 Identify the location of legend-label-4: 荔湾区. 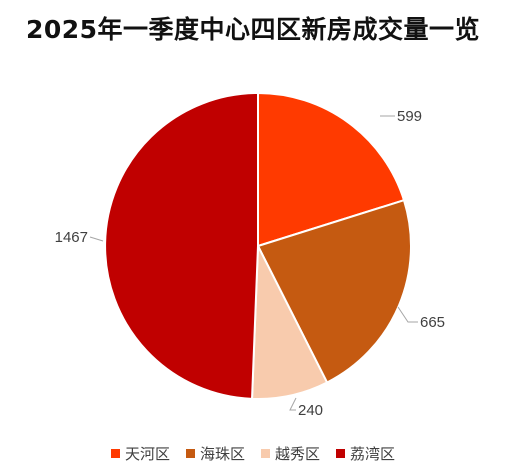
(373, 454).